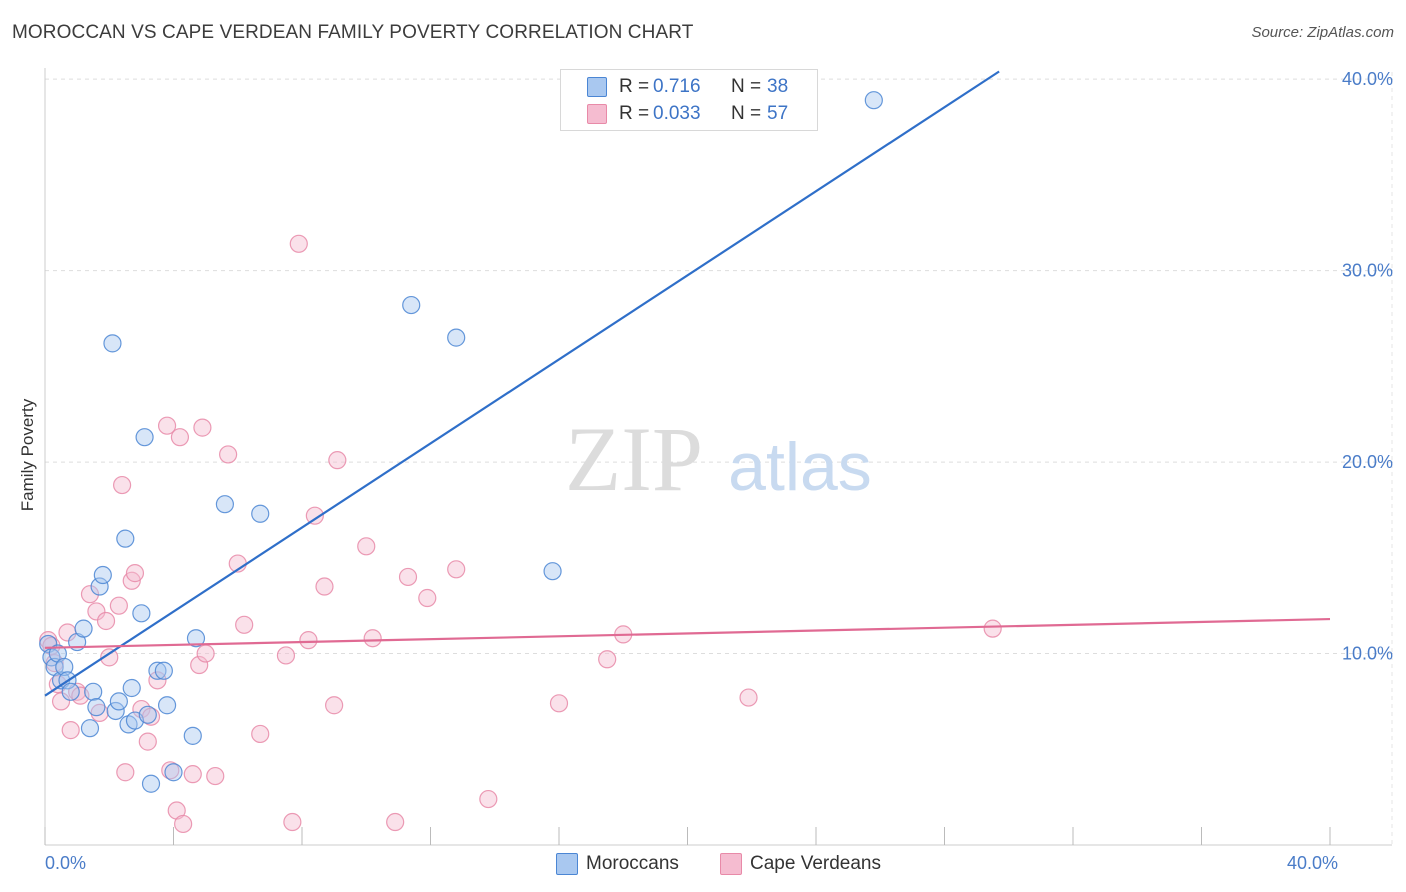 The image size is (1406, 892). Describe the element at coordinates (1312, 863) in the screenshot. I see `x-tick-label: 40.0%` at that location.